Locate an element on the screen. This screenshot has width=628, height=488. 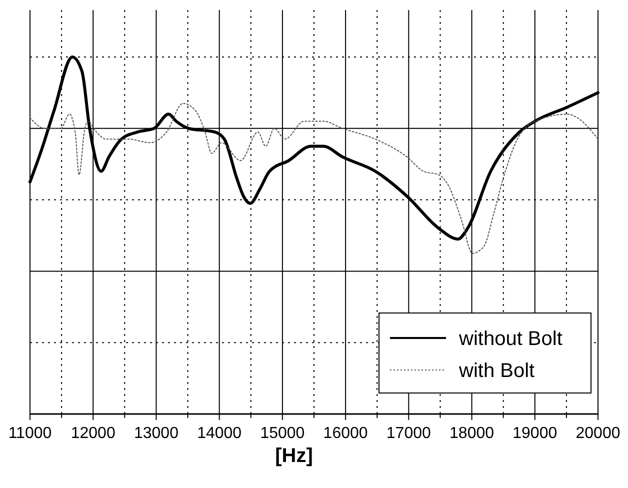
x-tick-label: 17000 is located at coordinates (409, 433).